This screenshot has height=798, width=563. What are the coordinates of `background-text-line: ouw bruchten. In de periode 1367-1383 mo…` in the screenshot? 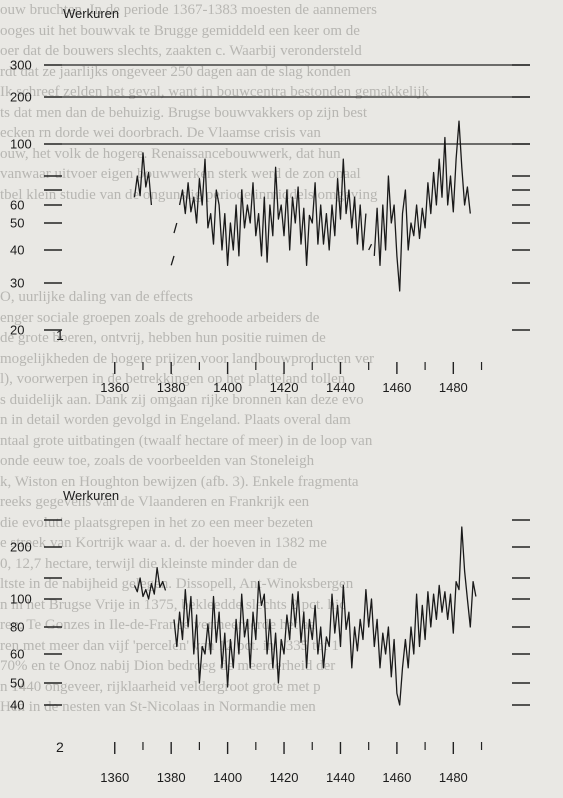 It's located at (188, 10).